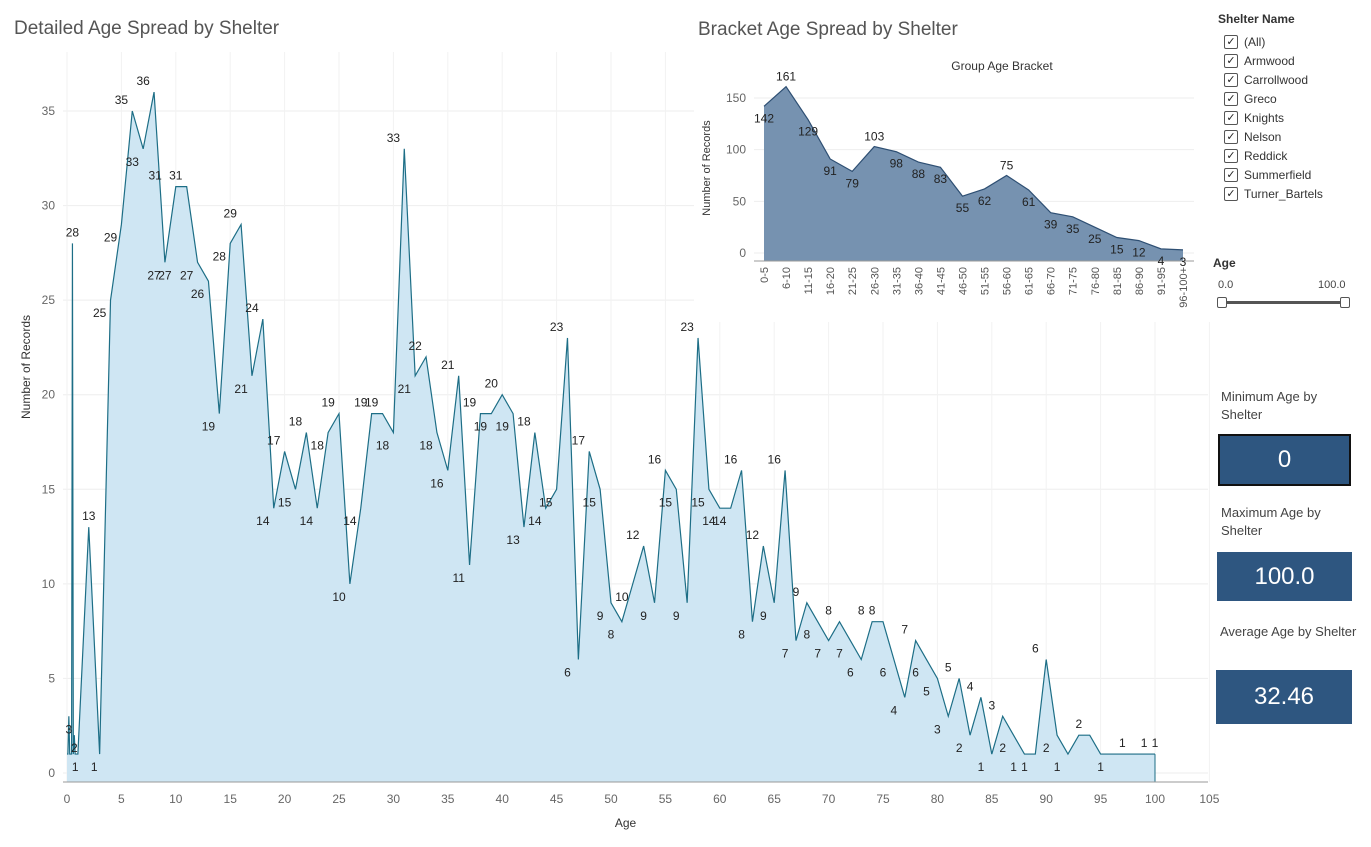  I want to click on bracket-data-label: 3, so click(1183, 262).